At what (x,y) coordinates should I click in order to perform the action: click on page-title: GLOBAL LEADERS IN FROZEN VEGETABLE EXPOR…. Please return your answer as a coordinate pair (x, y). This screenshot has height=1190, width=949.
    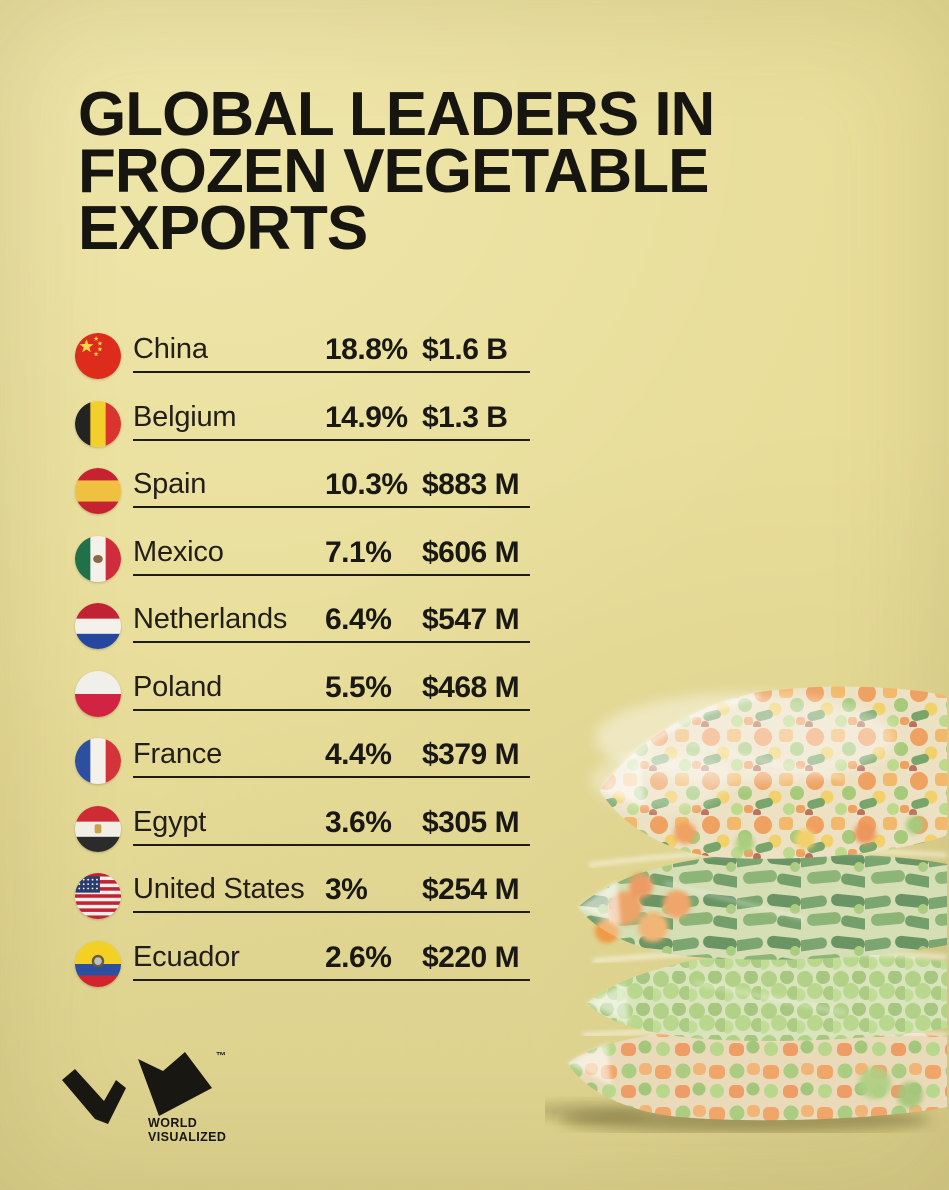
    Looking at the image, I should click on (396, 171).